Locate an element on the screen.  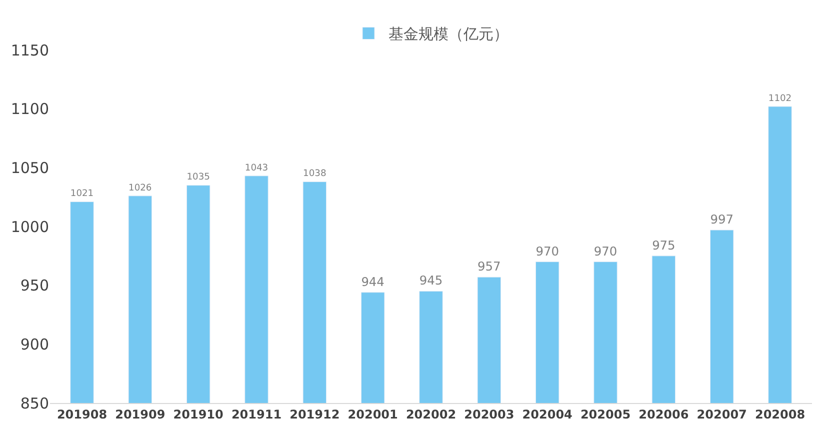
x-tick-label: 201908 is located at coordinates (82, 414).